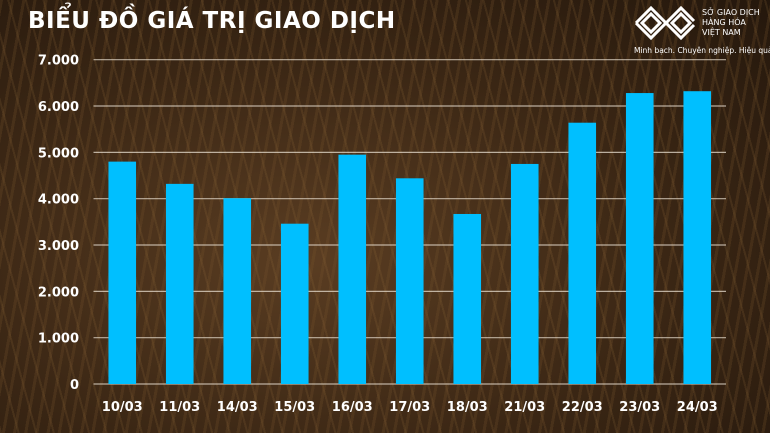 The width and height of the screenshot is (770, 433). I want to click on x-tick-label: 11/03, so click(179, 407).